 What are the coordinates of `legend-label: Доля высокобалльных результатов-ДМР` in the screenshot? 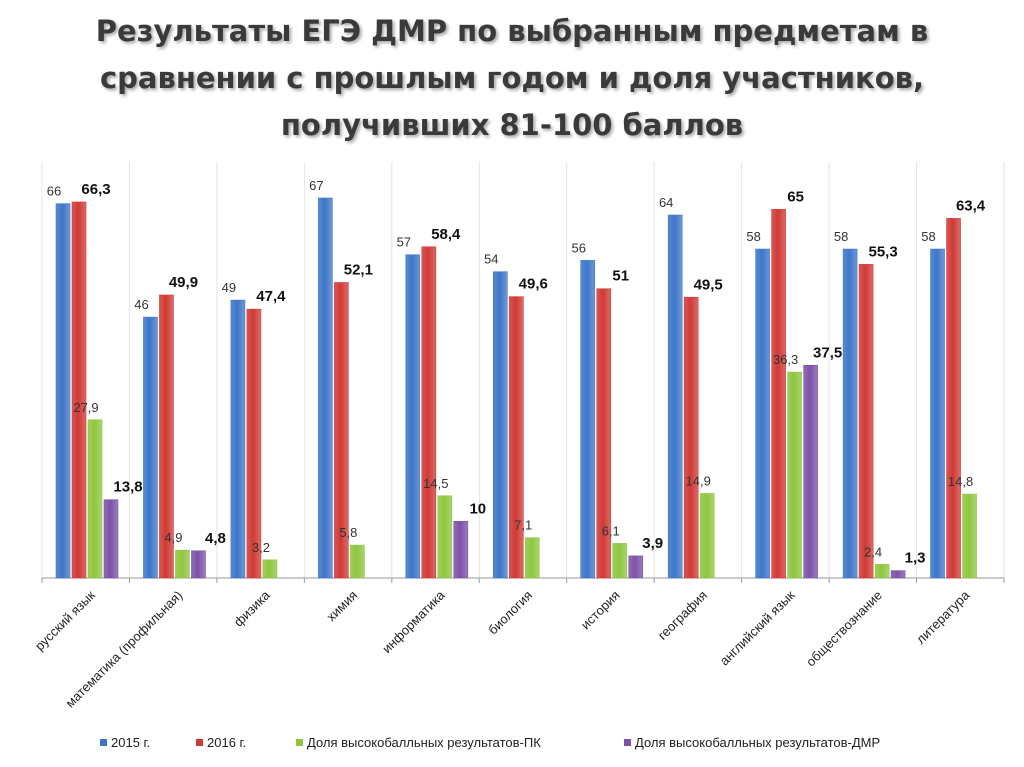 It's located at (757, 742).